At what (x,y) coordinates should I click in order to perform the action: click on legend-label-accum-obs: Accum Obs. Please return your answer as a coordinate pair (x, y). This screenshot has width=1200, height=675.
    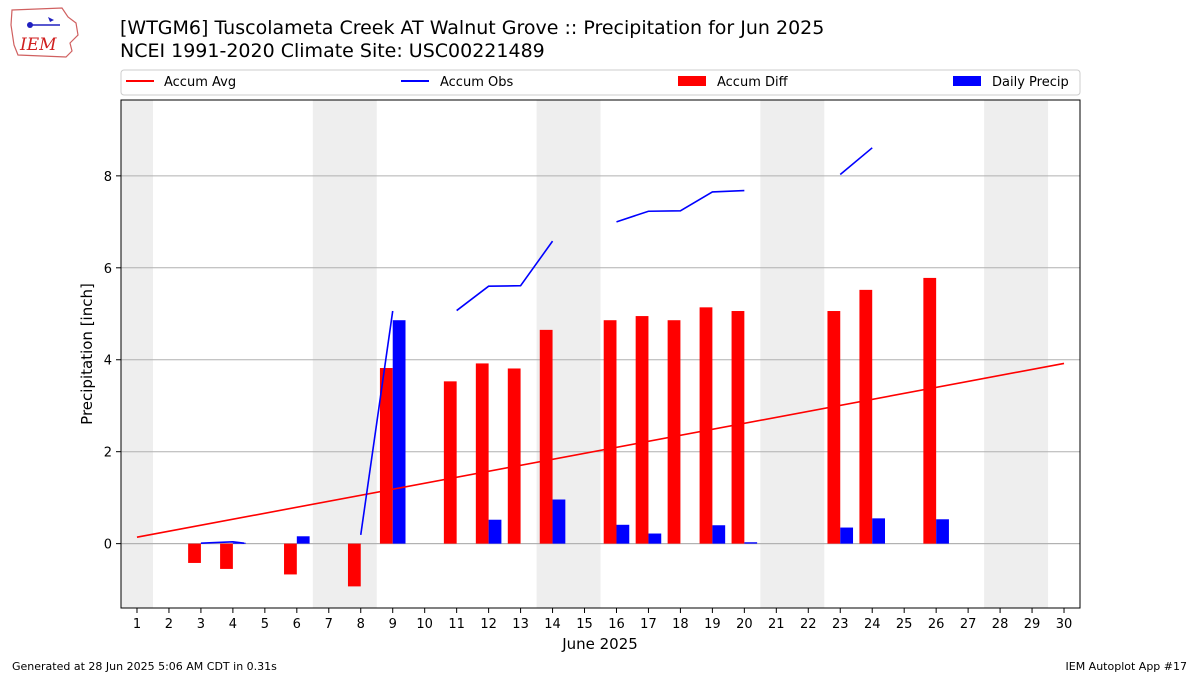
    Looking at the image, I should click on (476, 82).